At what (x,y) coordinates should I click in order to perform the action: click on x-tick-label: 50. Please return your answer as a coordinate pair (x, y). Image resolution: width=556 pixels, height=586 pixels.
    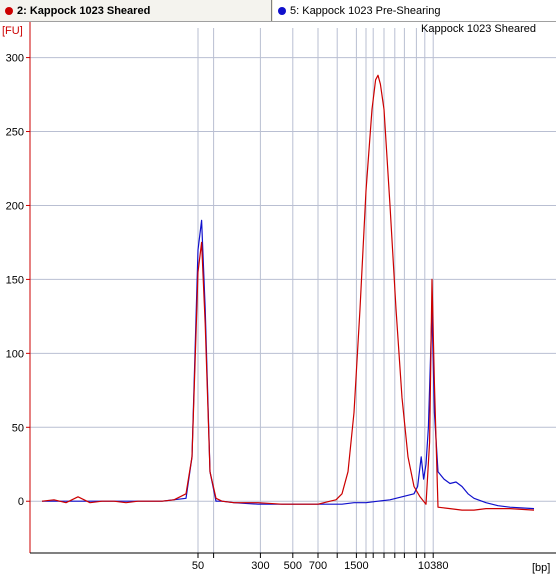
    Looking at the image, I should click on (198, 566).